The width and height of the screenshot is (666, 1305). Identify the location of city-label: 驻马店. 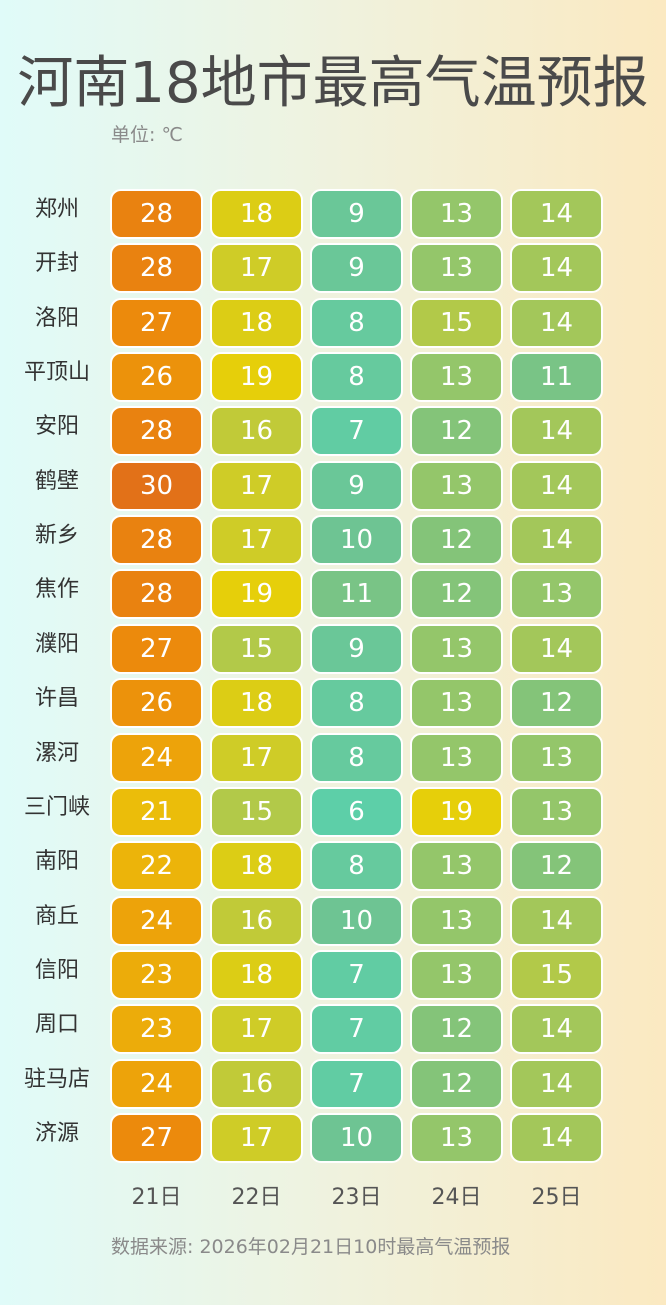
(56, 1079).